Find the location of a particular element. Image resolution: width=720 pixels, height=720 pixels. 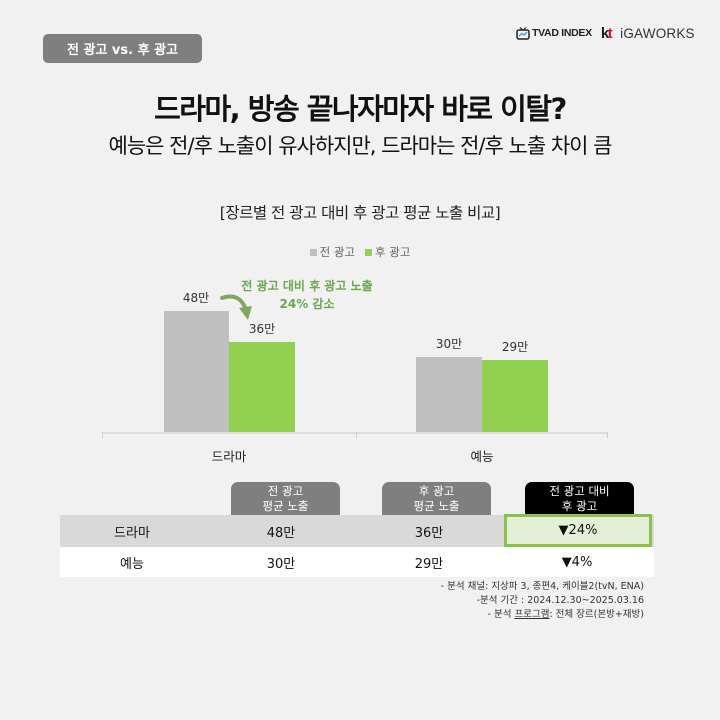

bar-variety-after is located at coordinates (515, 396).